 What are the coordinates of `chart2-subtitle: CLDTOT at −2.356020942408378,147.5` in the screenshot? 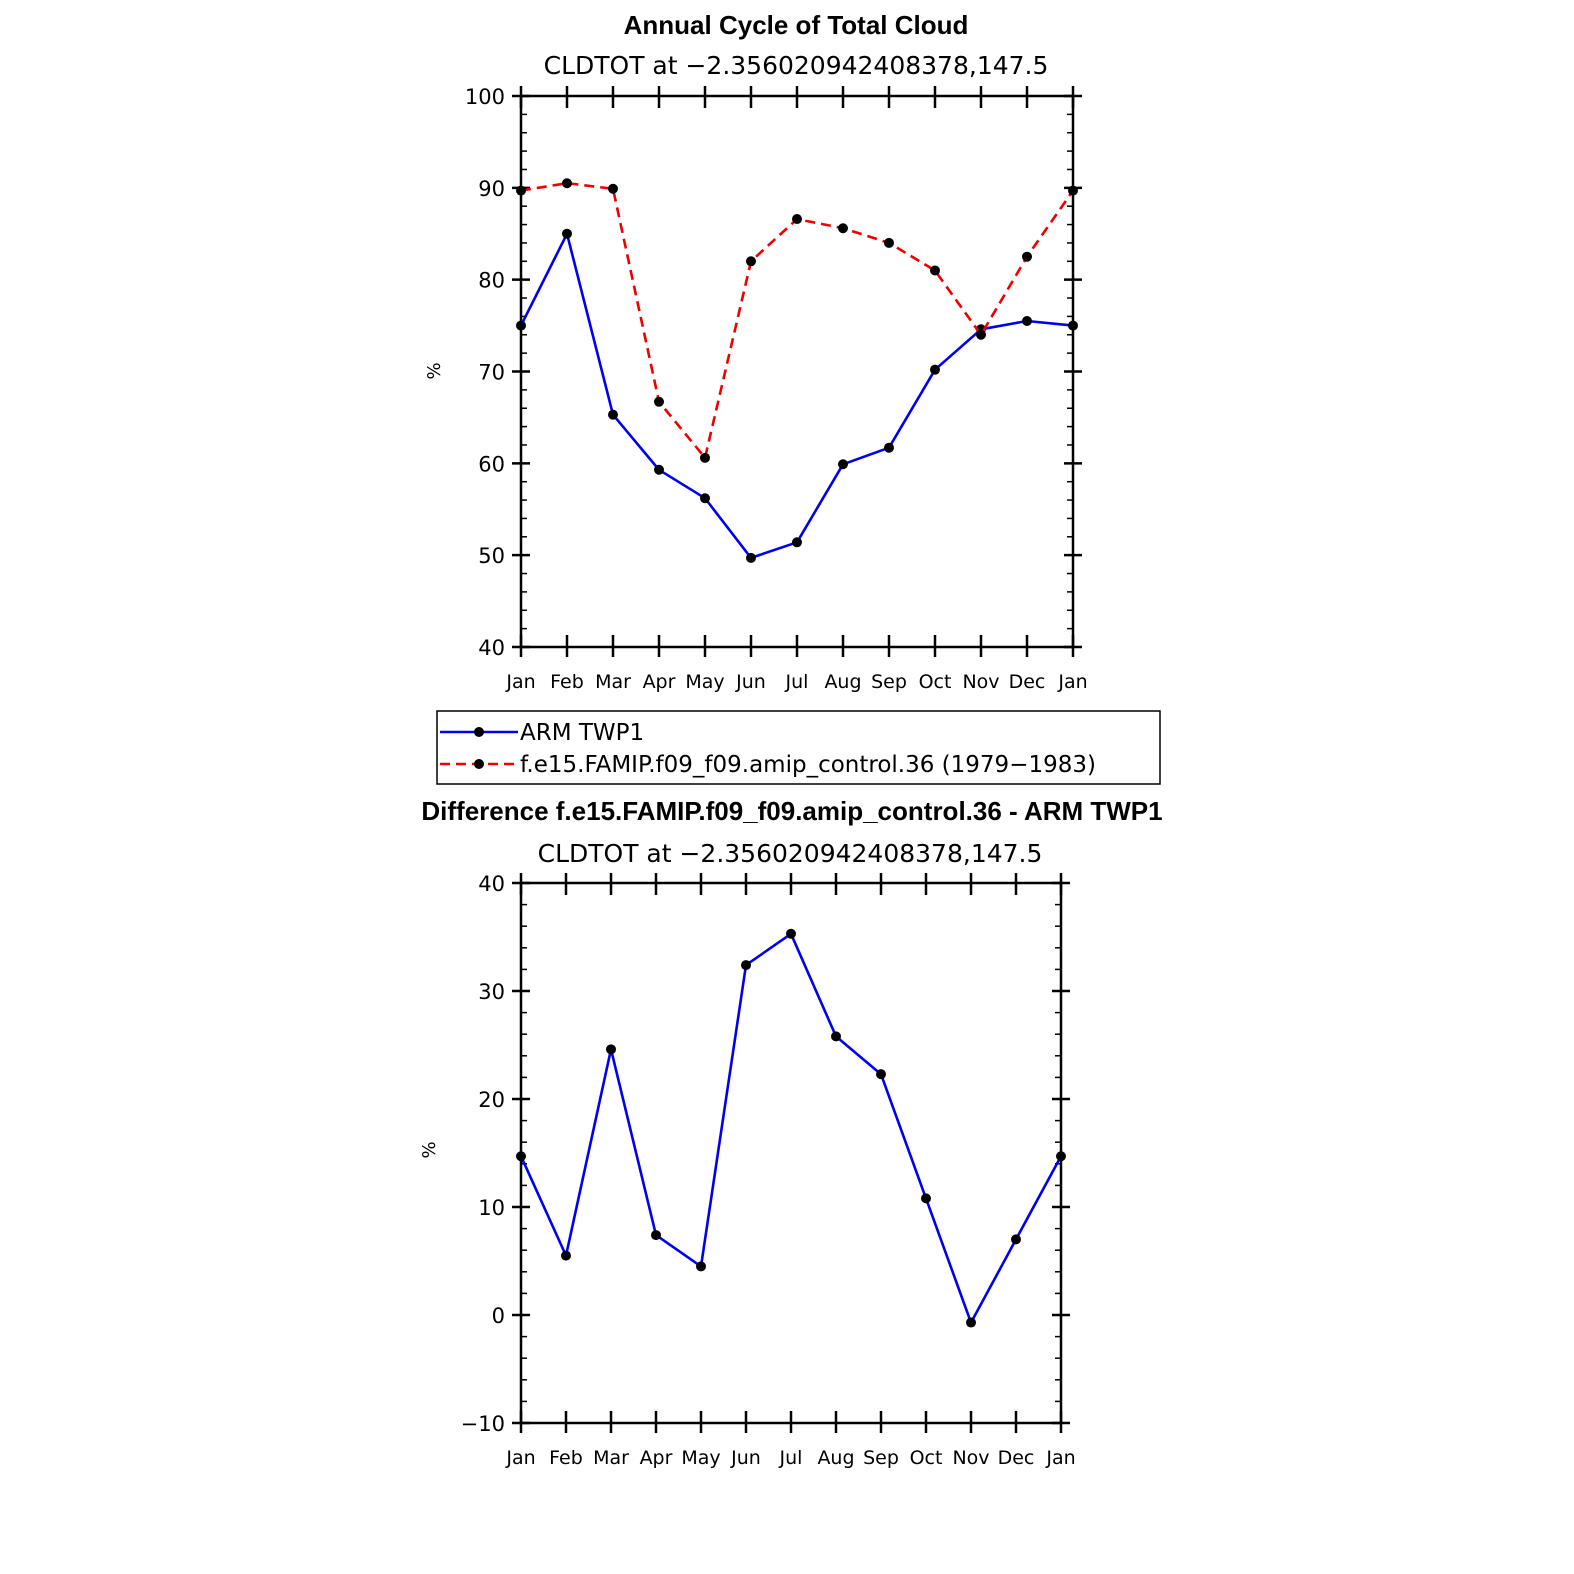 It's located at (790, 853).